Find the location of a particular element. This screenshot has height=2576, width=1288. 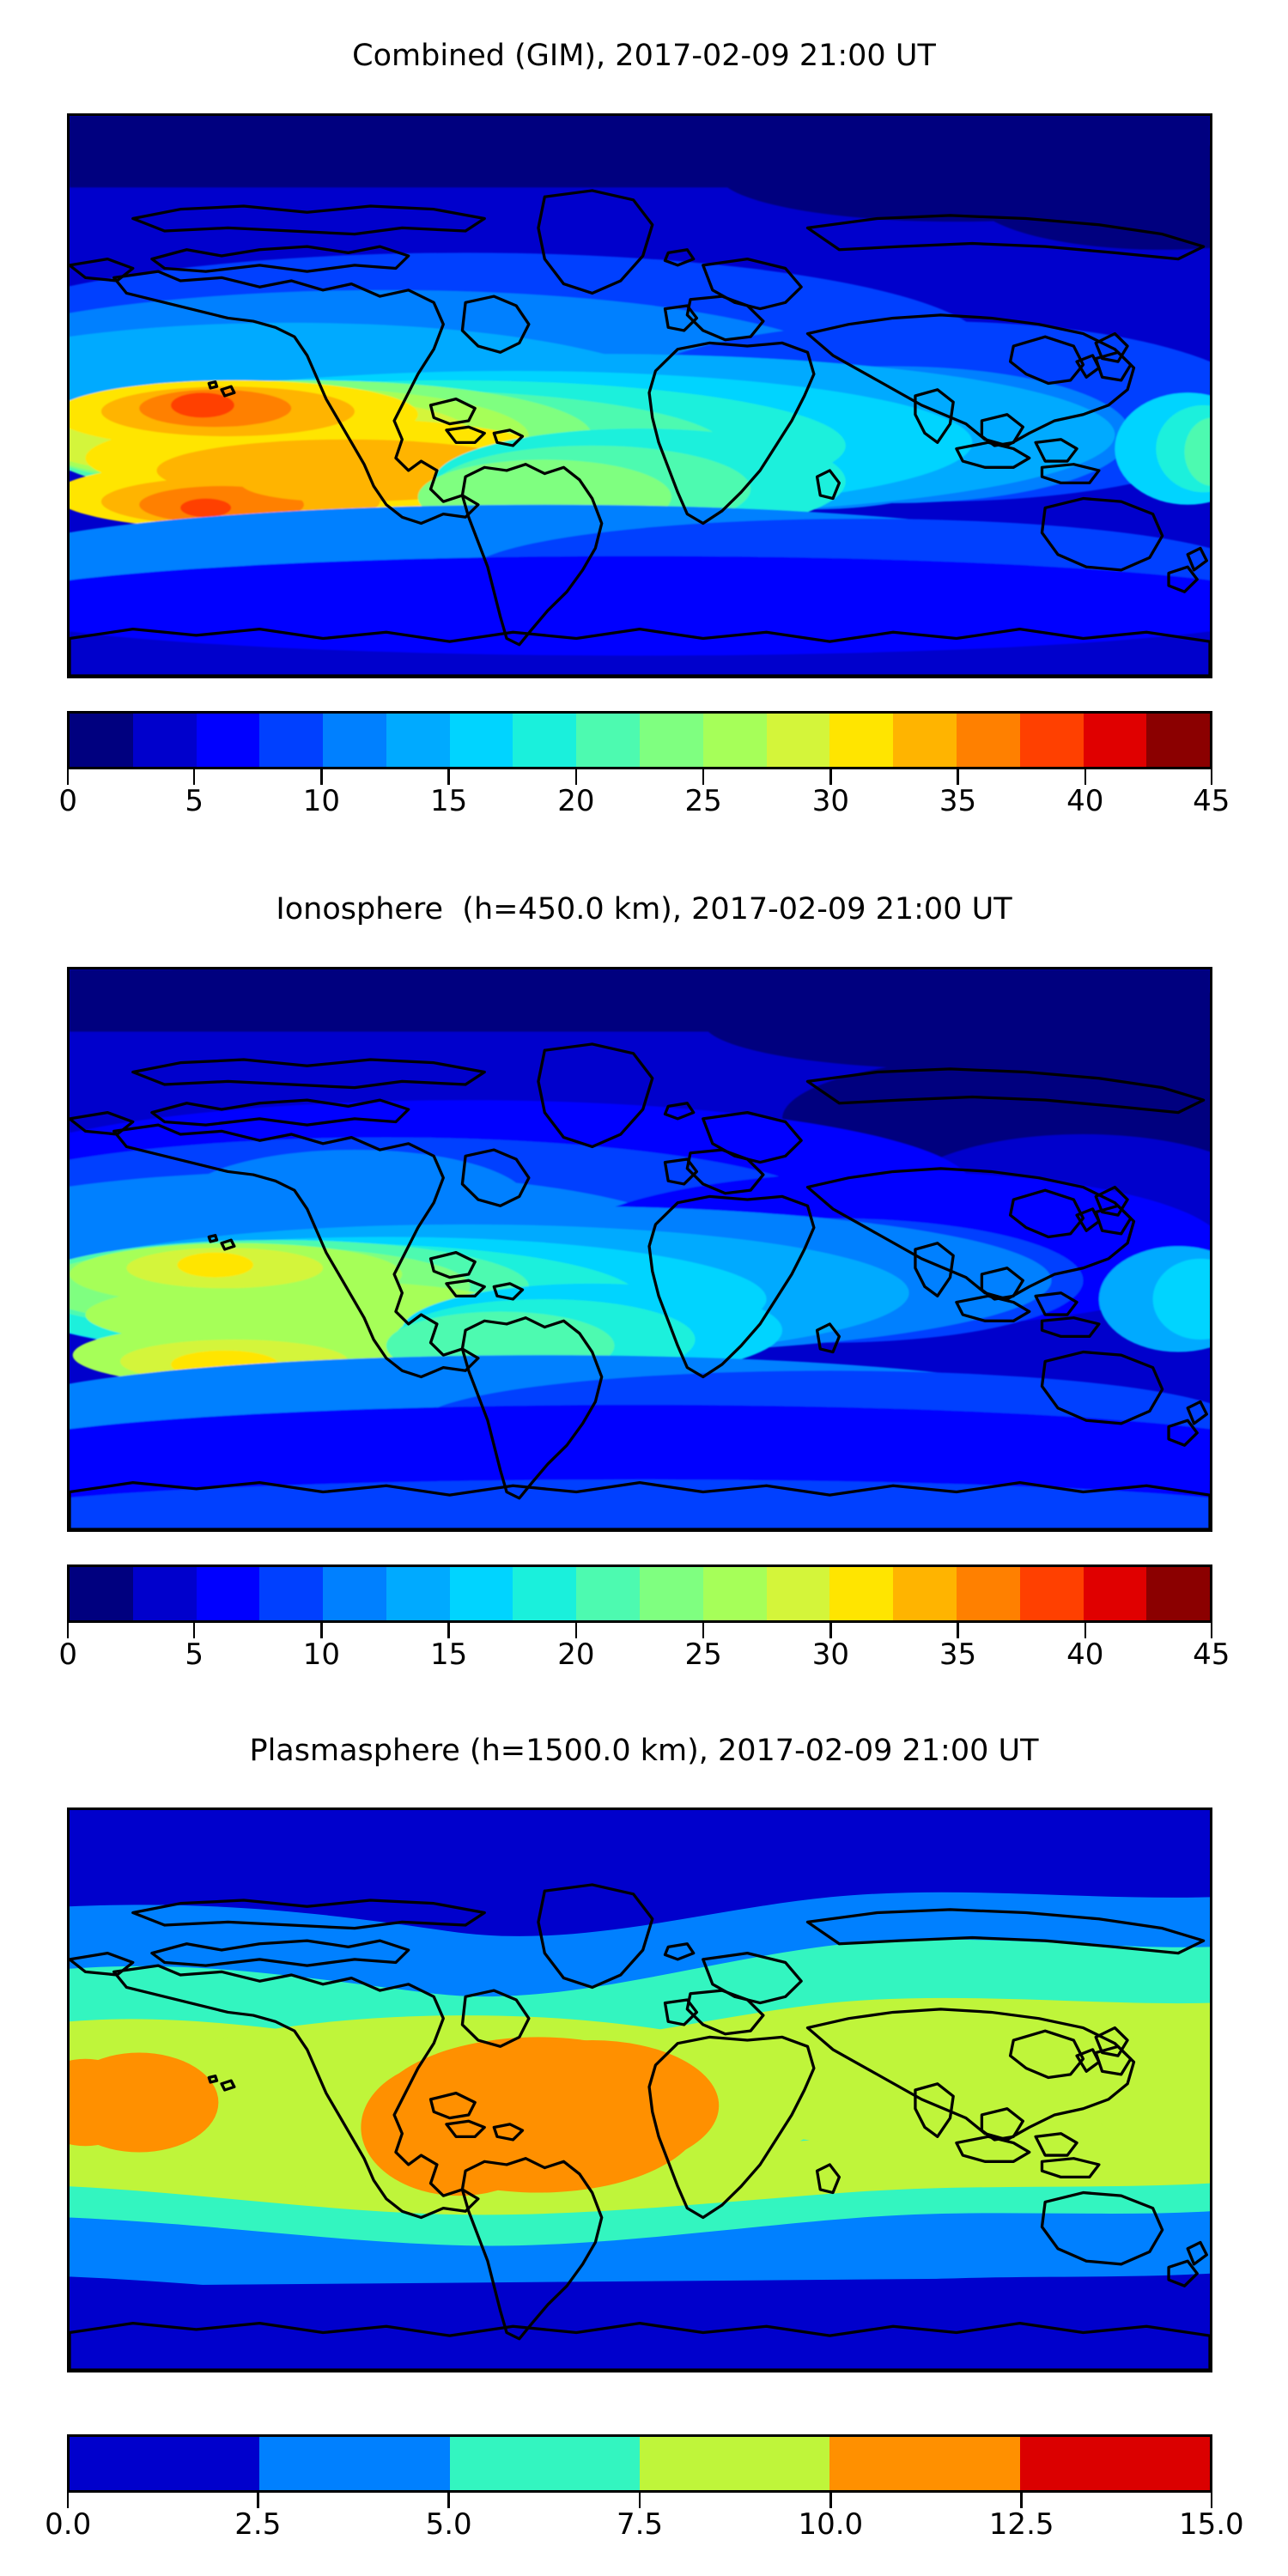

colorbar-tick-label: 15 is located at coordinates (449, 1654).